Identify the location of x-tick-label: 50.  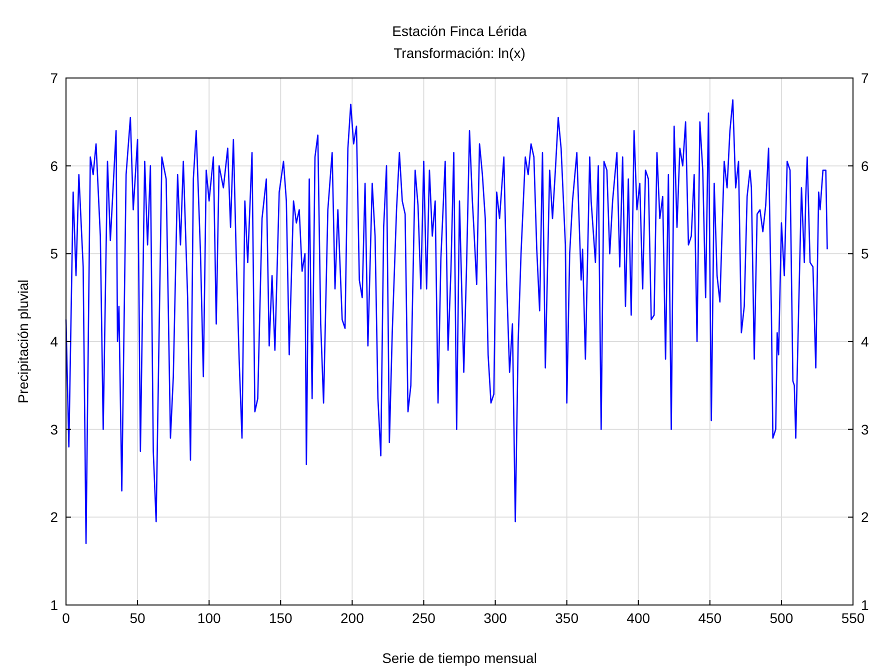
(138, 618).